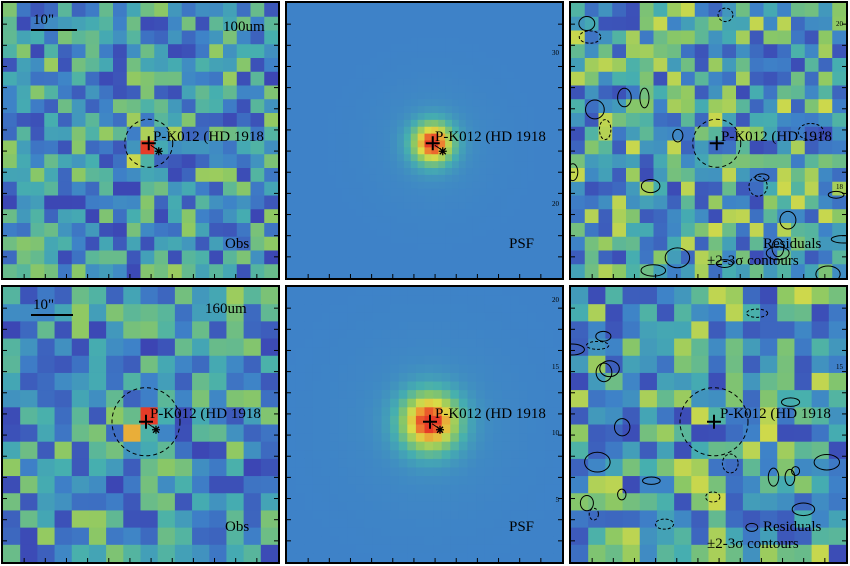  What do you see at coordinates (442, 151) in the screenshot?
I see `star-marker` at bounding box center [442, 151].